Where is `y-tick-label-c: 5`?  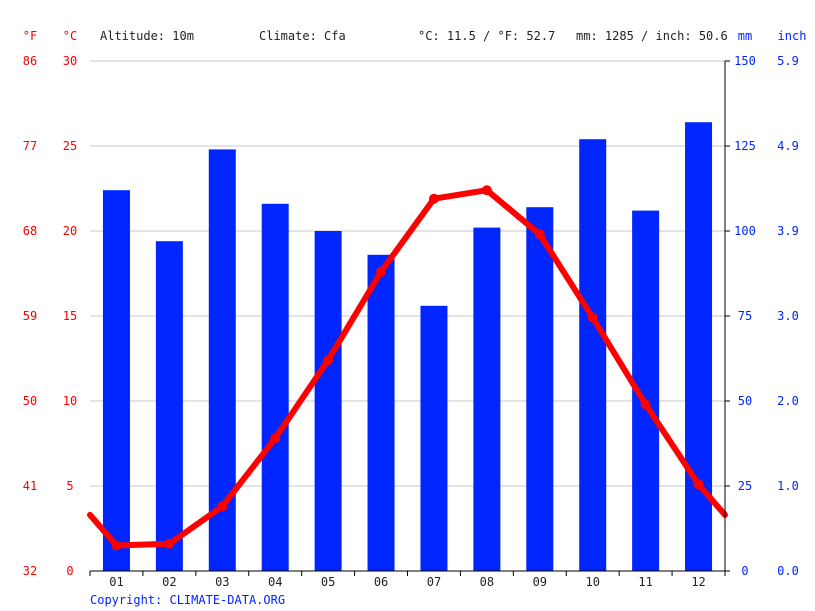
y-tick-label-c: 5 is located at coordinates (69, 486).